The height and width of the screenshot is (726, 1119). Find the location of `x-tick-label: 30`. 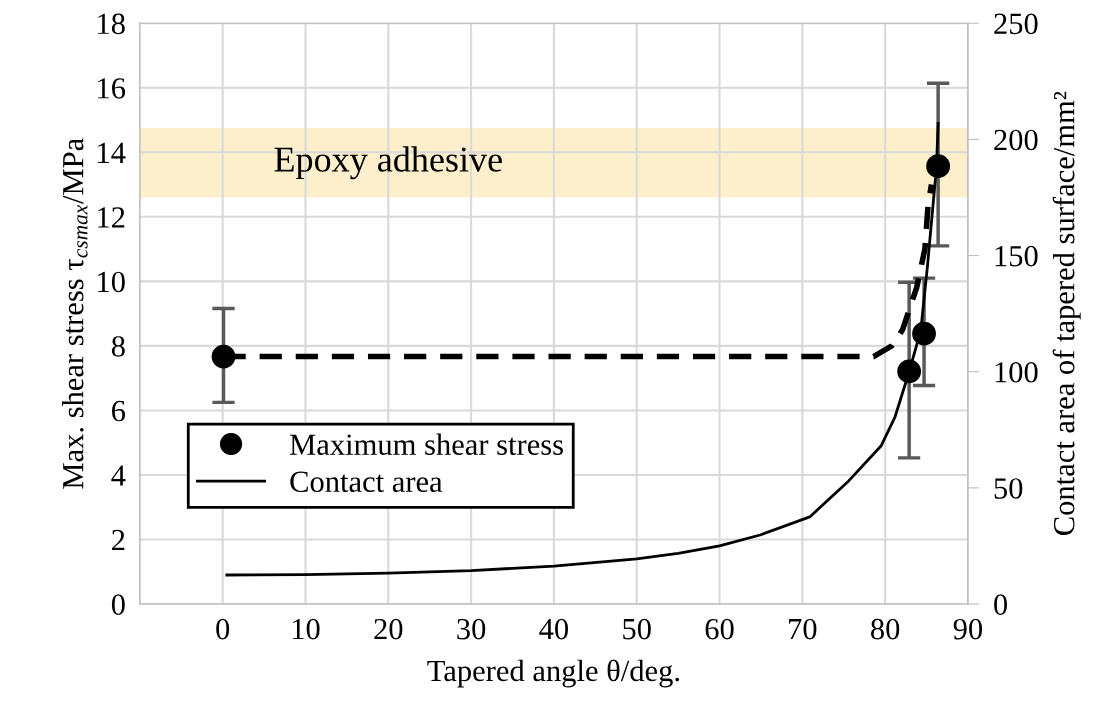

x-tick-label: 30 is located at coordinates (471, 629).